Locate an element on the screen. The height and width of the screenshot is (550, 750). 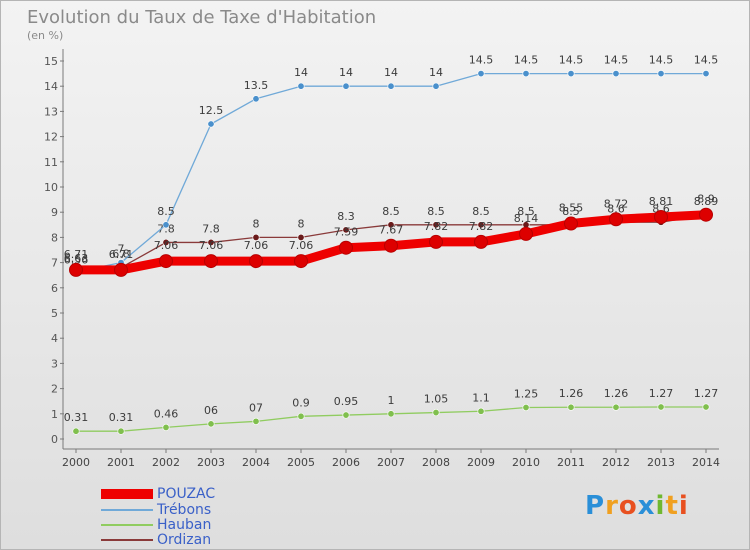
data-label-hauban: 1.26 is located at coordinates (616, 393).